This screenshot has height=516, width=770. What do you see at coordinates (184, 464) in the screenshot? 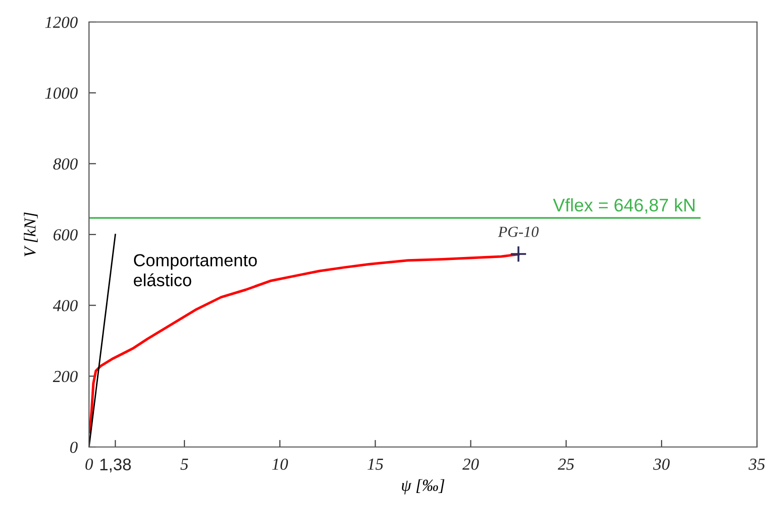
I see `x-tick-label: 5` at bounding box center [184, 464].